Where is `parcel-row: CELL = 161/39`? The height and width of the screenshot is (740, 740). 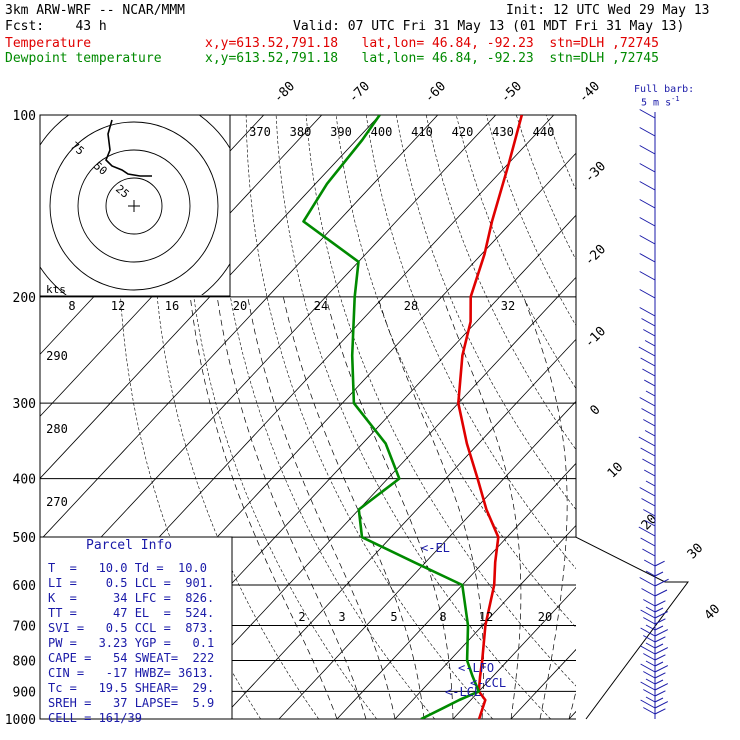
parcel-row: CELL = 161/39 is located at coordinates (95, 718).